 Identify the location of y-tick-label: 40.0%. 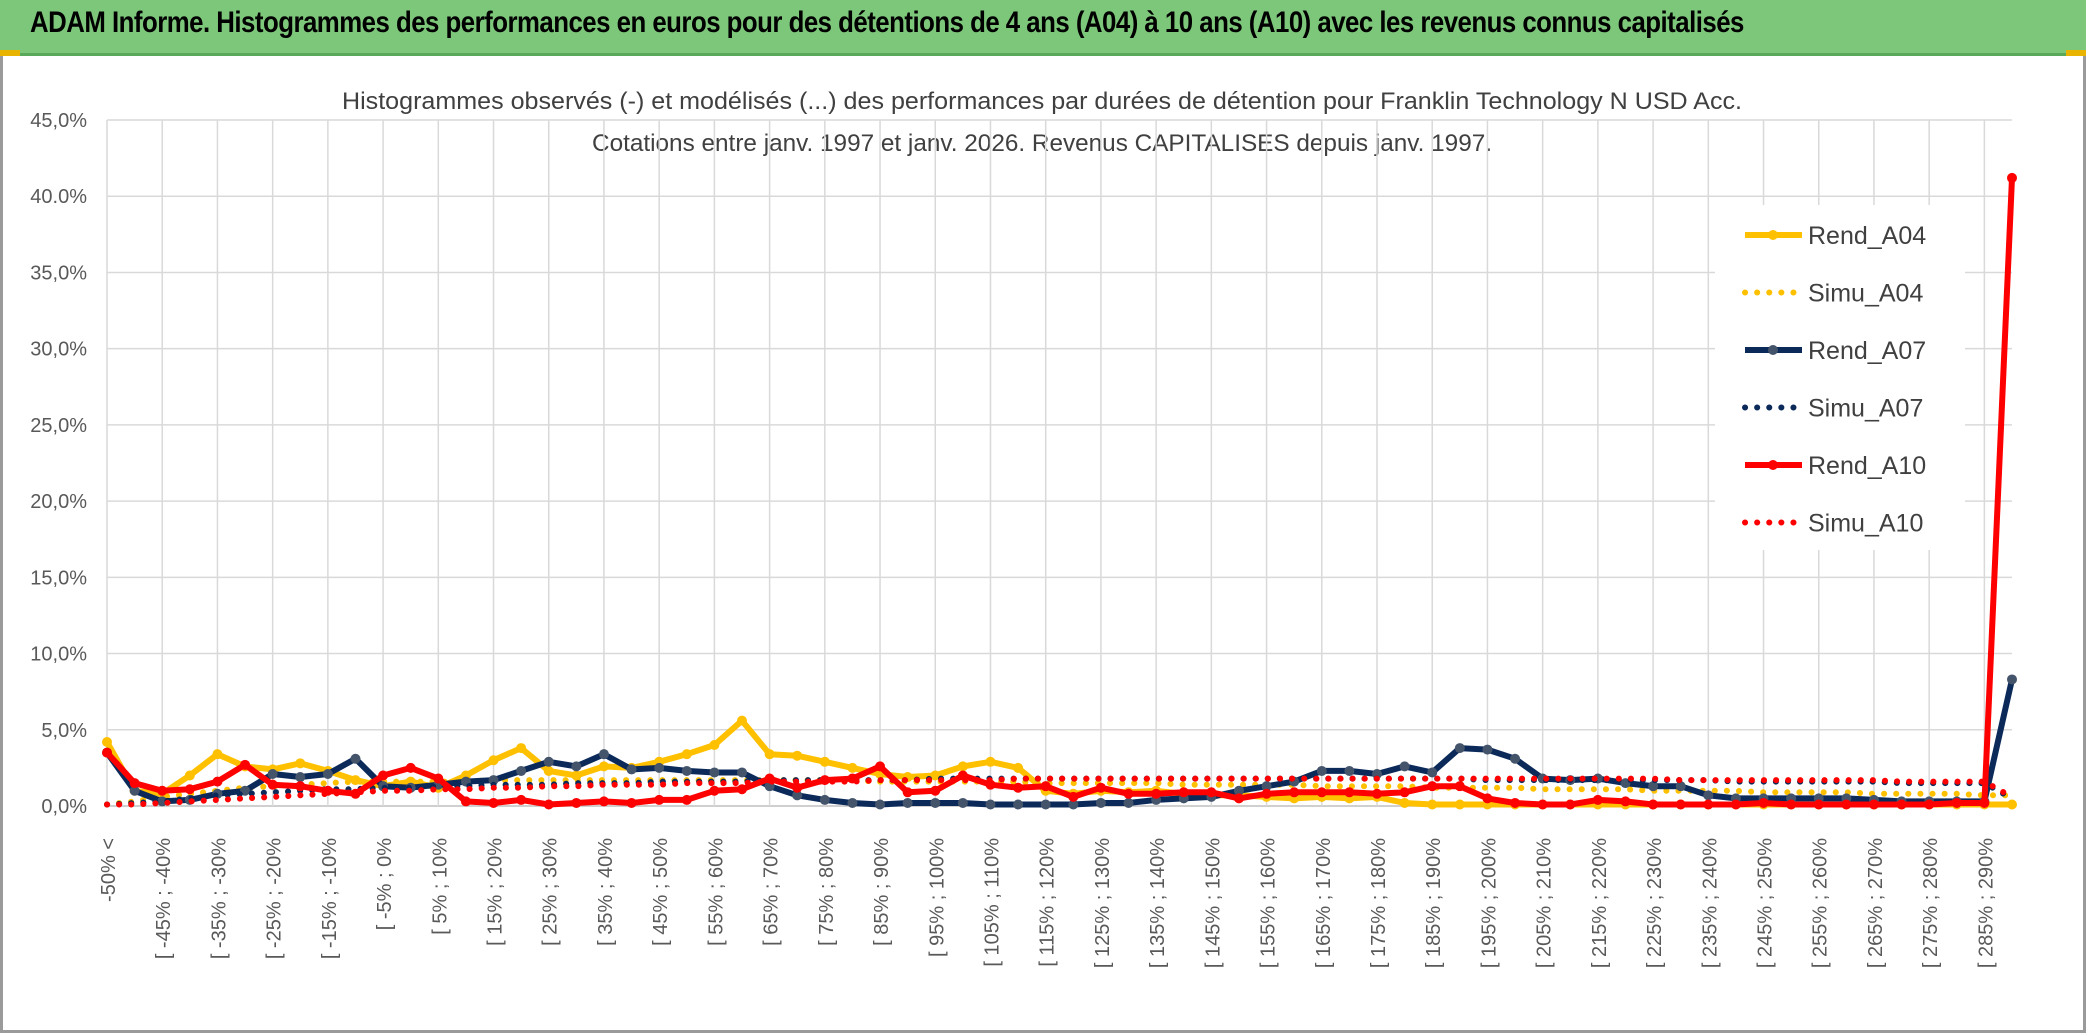
(58, 197).